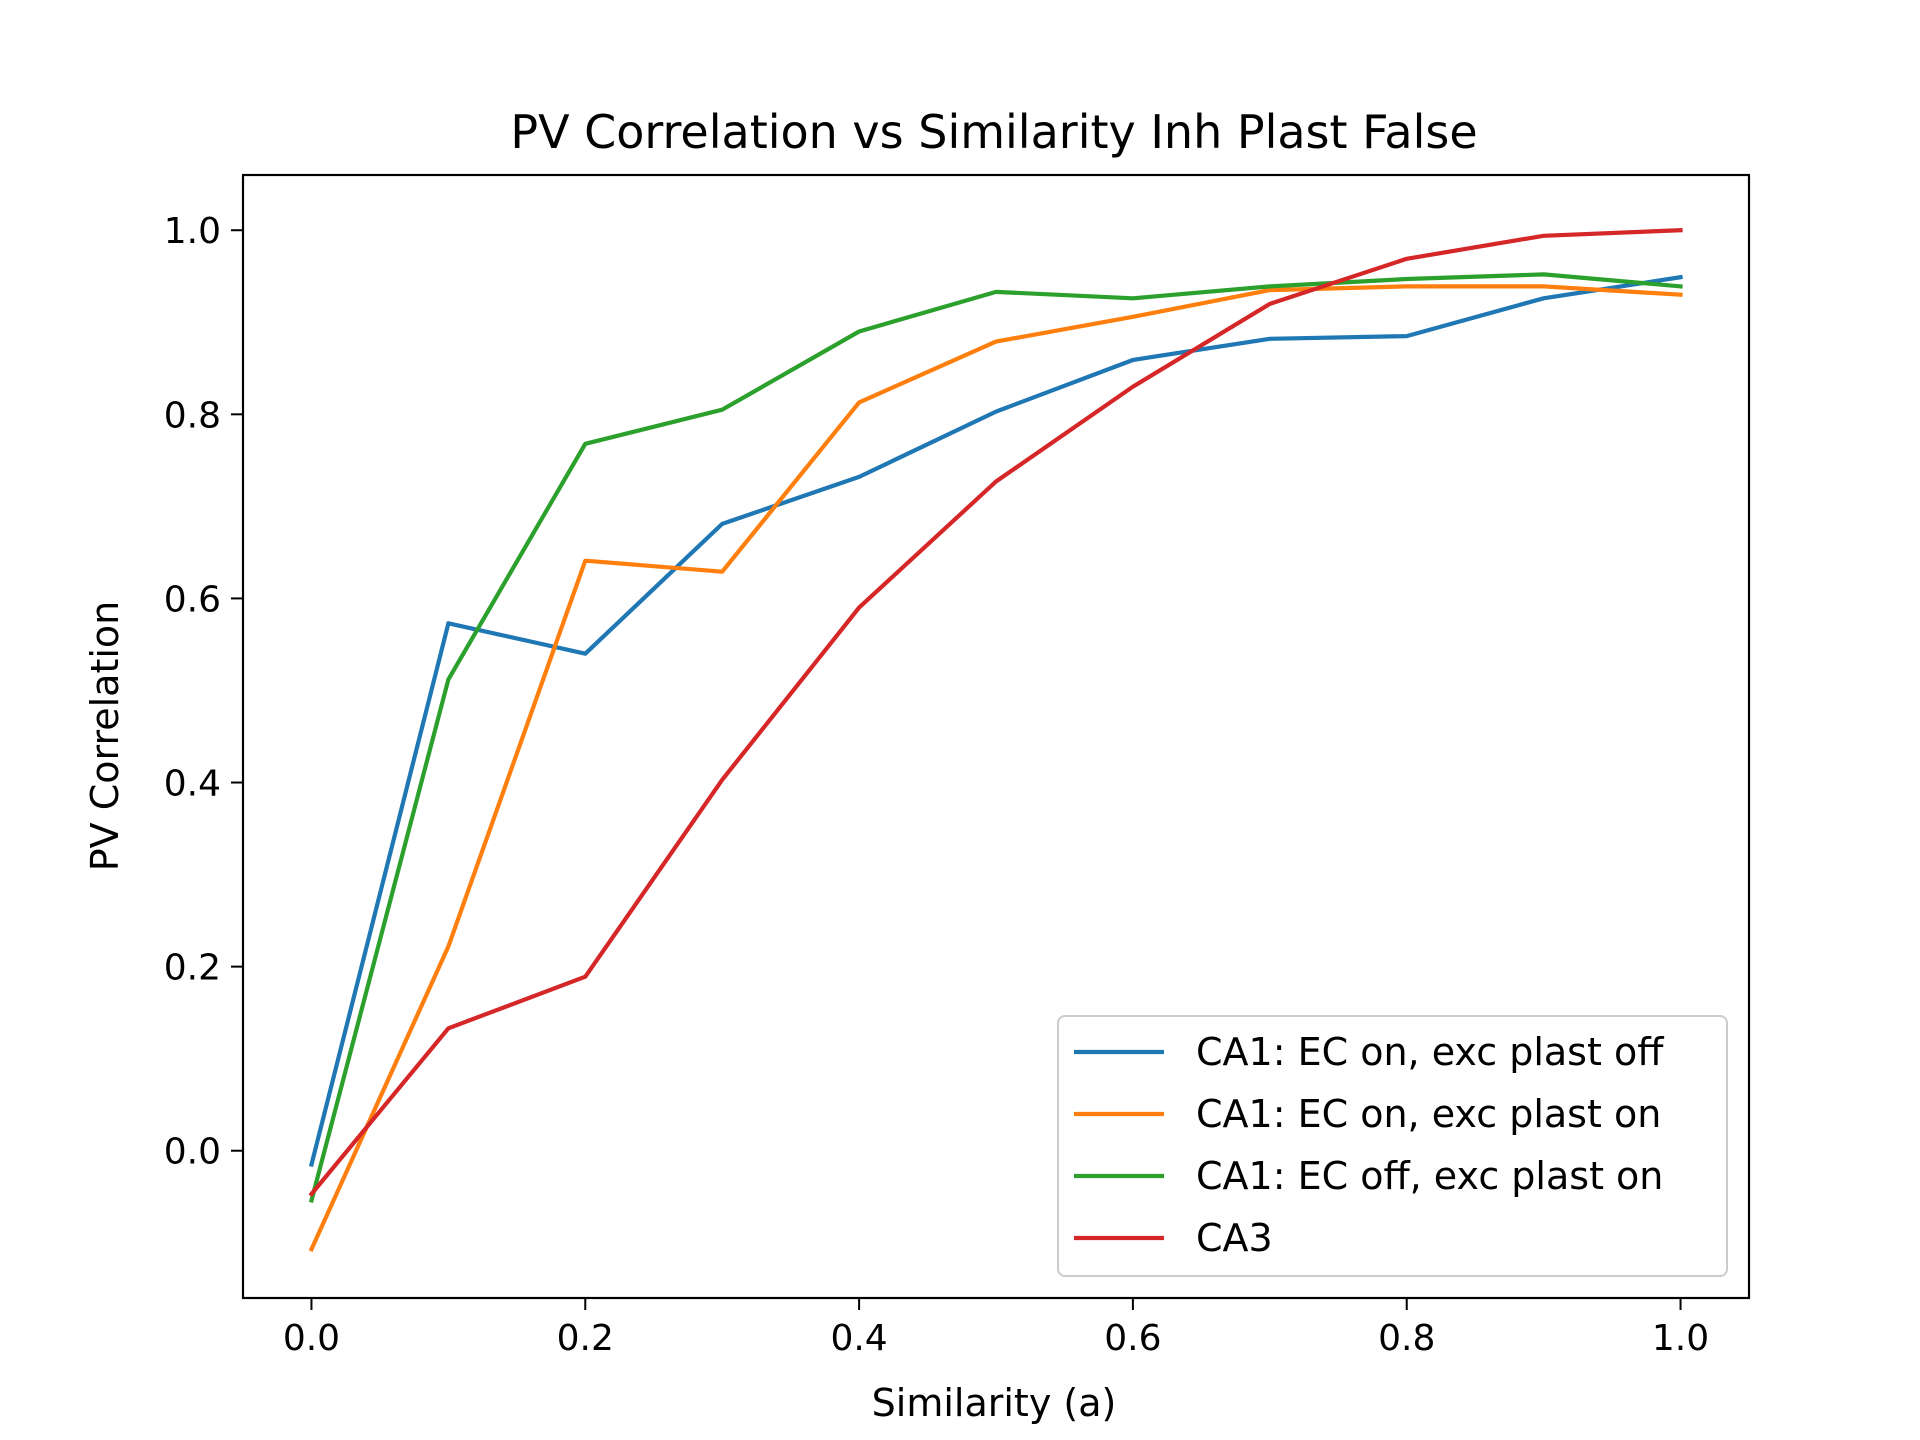 This screenshot has height=1440, width=1920. Describe the element at coordinates (192, 1152) in the screenshot. I see `y-tick-label: 0.0` at that location.